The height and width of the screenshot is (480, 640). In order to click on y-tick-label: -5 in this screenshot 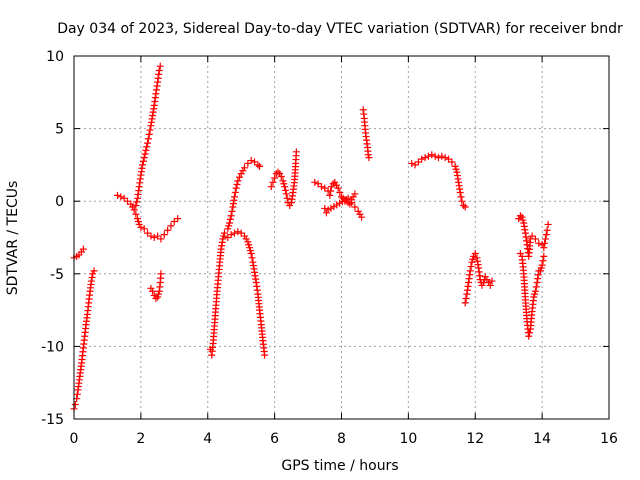, I will do `click(57, 275)`.